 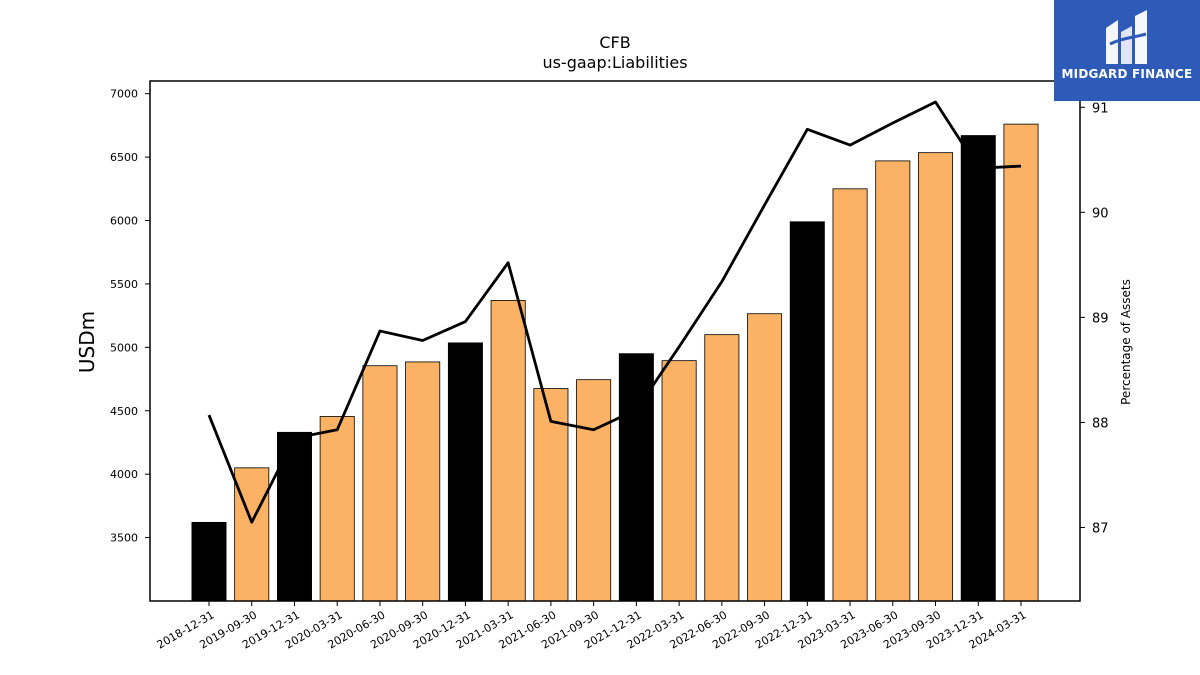 I want to click on y-tick-label: 7000, so click(x=124, y=94).